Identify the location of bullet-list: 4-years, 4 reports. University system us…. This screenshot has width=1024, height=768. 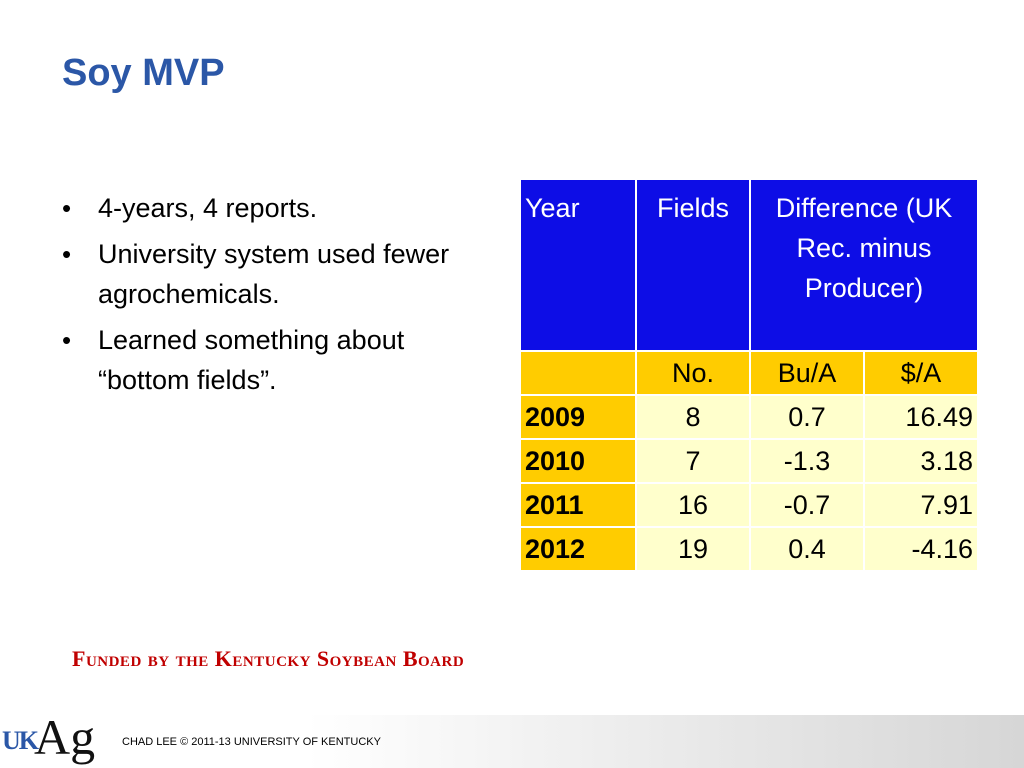
(280, 297).